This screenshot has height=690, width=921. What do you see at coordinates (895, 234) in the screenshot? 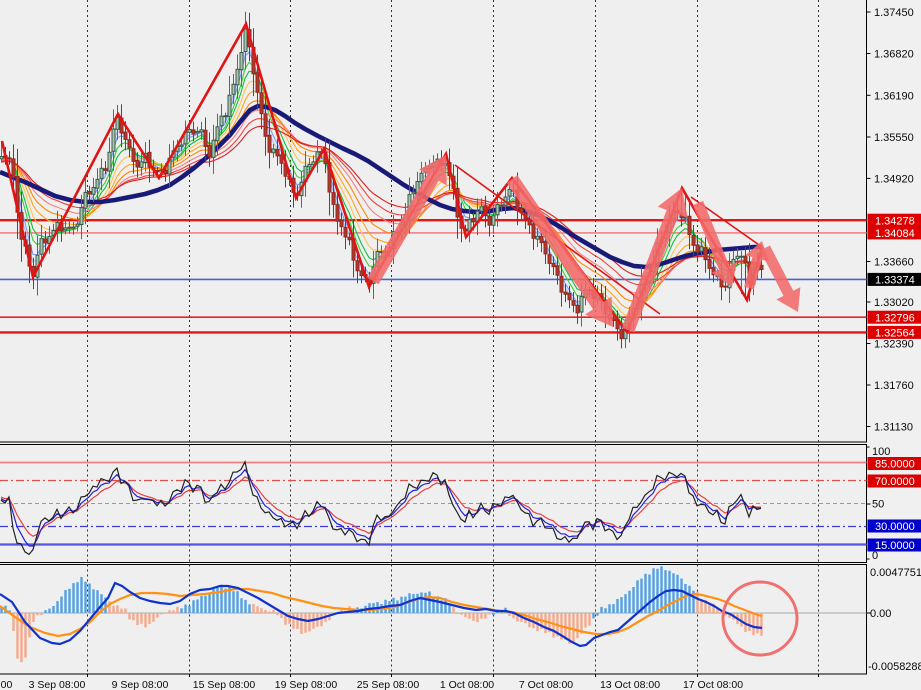
I see `svg-text: 1.34084` at bounding box center [895, 234].